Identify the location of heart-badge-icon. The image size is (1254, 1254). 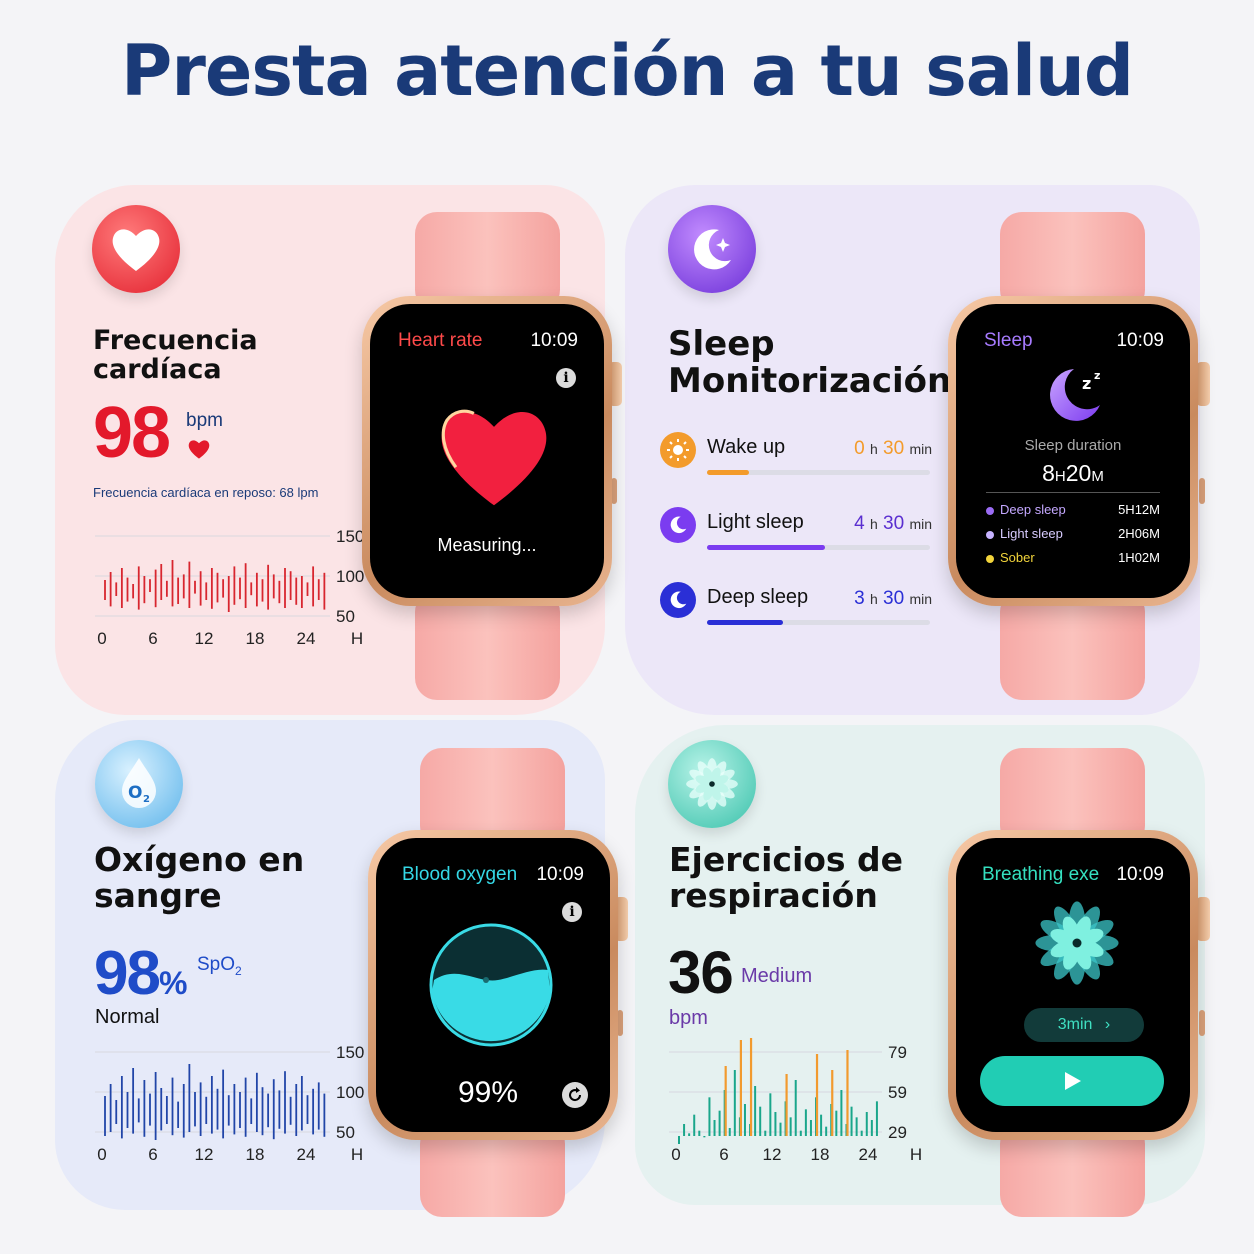
(136, 249).